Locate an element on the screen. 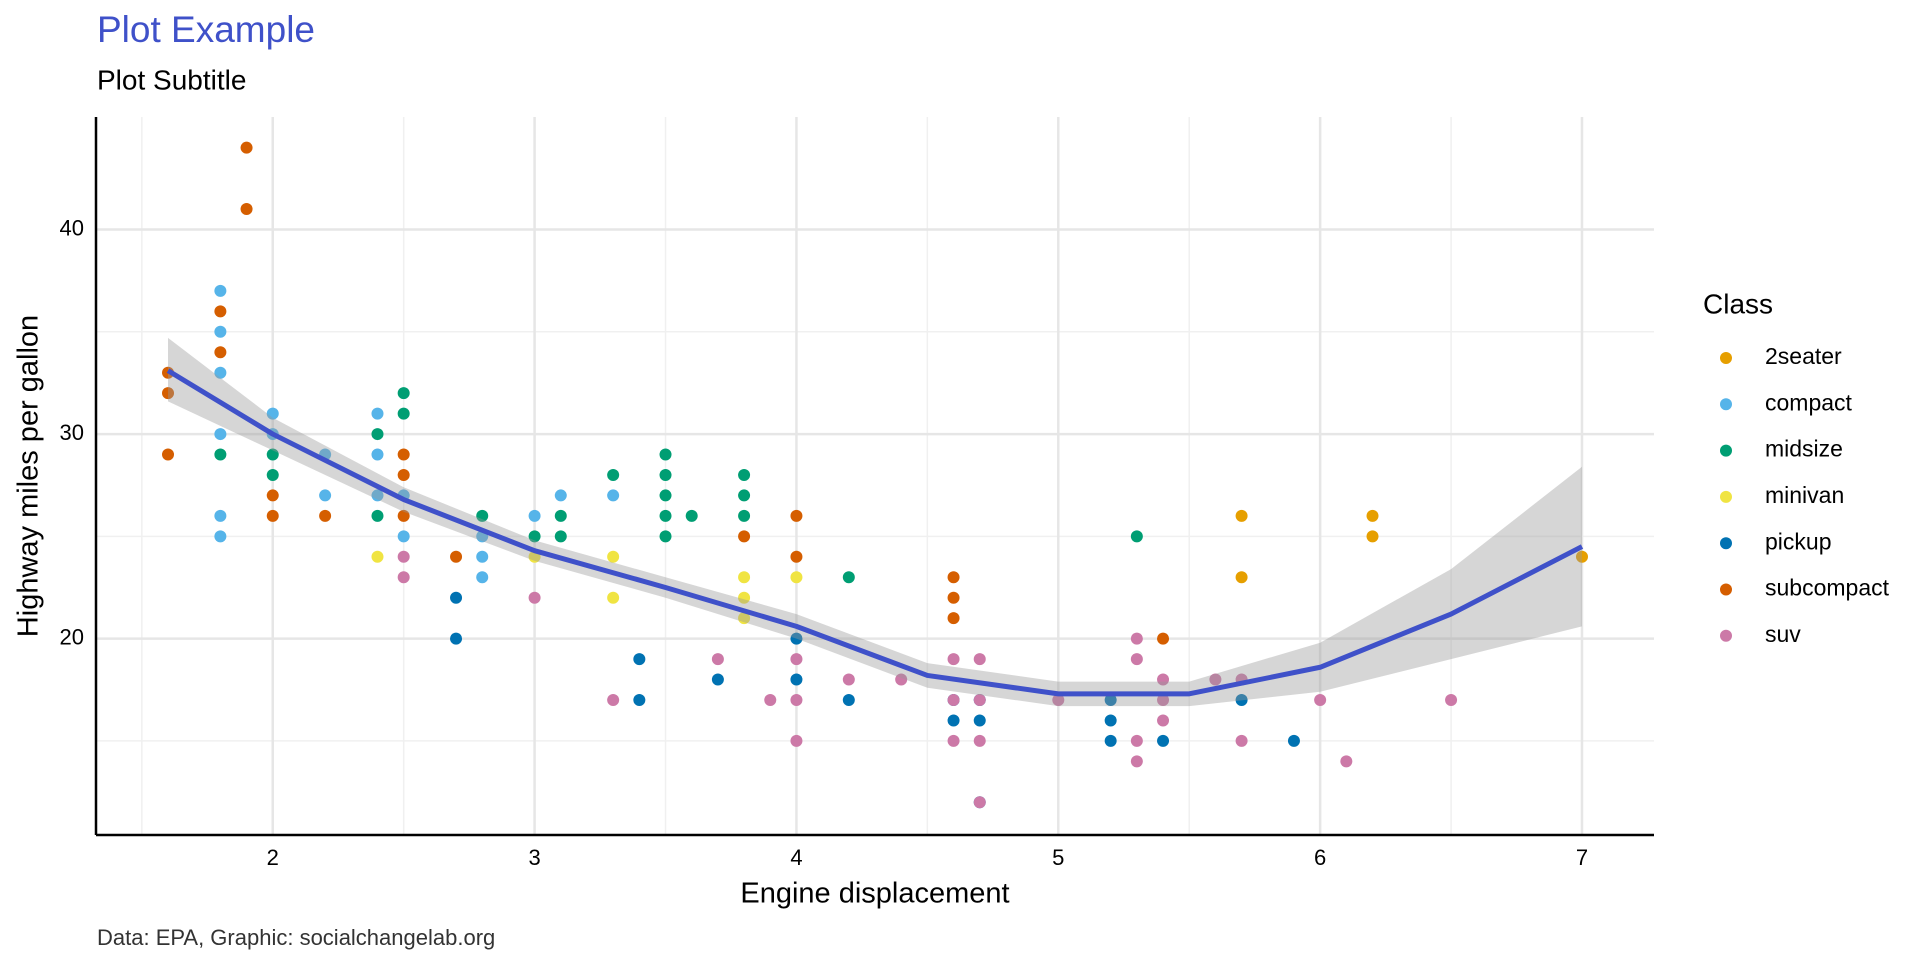 Image resolution: width=1920 pixels, height=960 pixels. x-tick-label: 6 is located at coordinates (1320, 857).